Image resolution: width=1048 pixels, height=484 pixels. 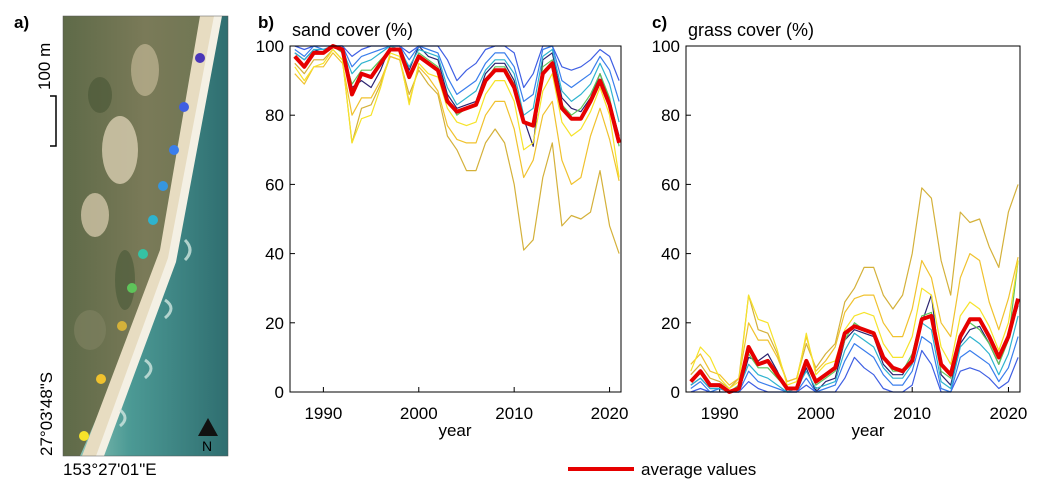 What do you see at coordinates (352, 30) in the screenshot?
I see `chart-b-title: sand cover (%)` at bounding box center [352, 30].